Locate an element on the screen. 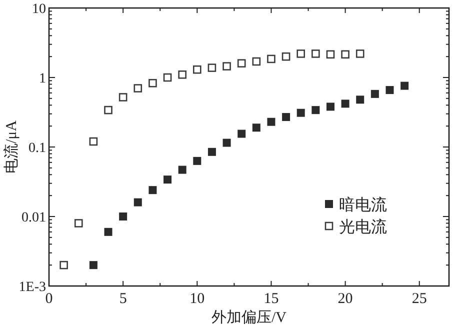 This screenshot has height=330, width=461. x-tick-label: 25 is located at coordinates (419, 299).